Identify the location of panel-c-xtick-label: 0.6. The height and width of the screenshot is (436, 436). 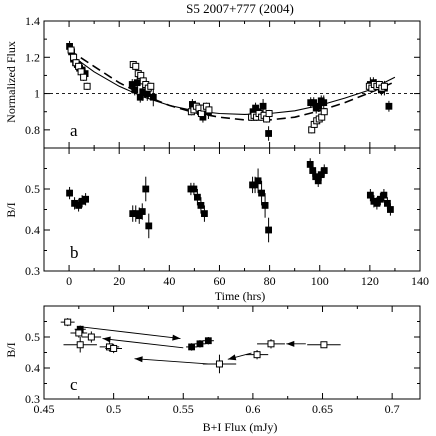
(252, 409).